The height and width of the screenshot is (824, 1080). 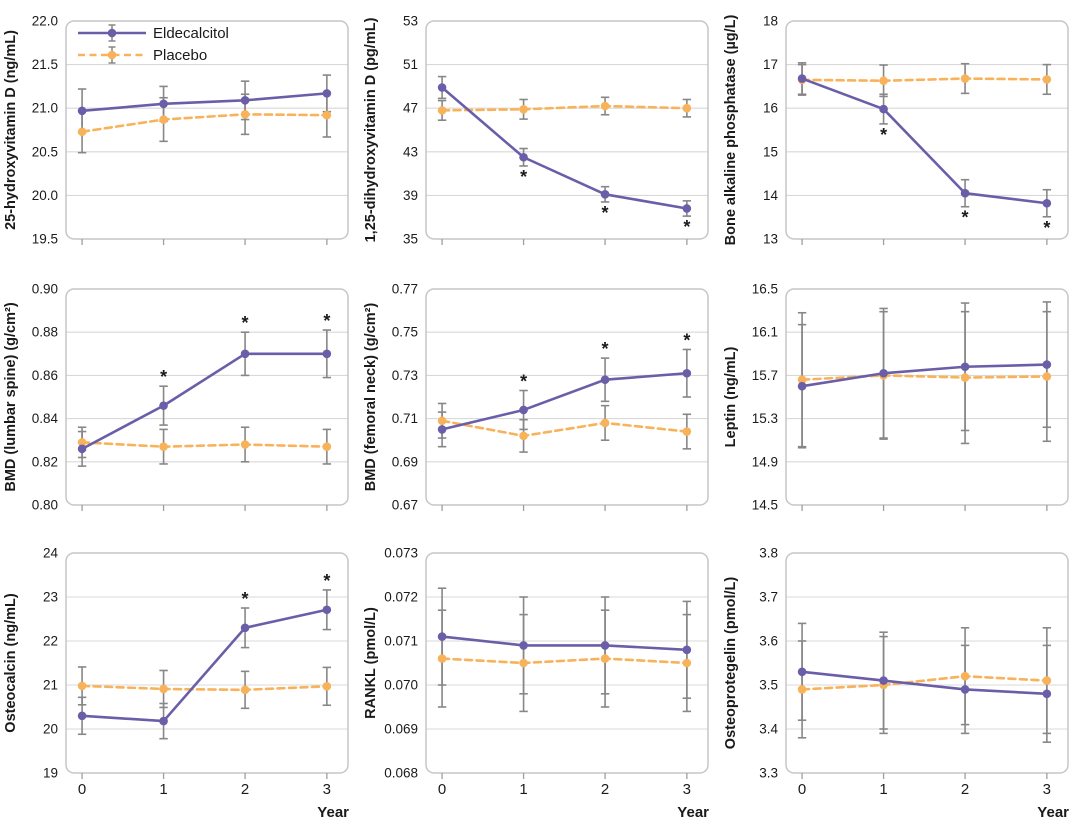 What do you see at coordinates (45, 332) in the screenshot?
I see `y-tick-label: 0.88` at bounding box center [45, 332].